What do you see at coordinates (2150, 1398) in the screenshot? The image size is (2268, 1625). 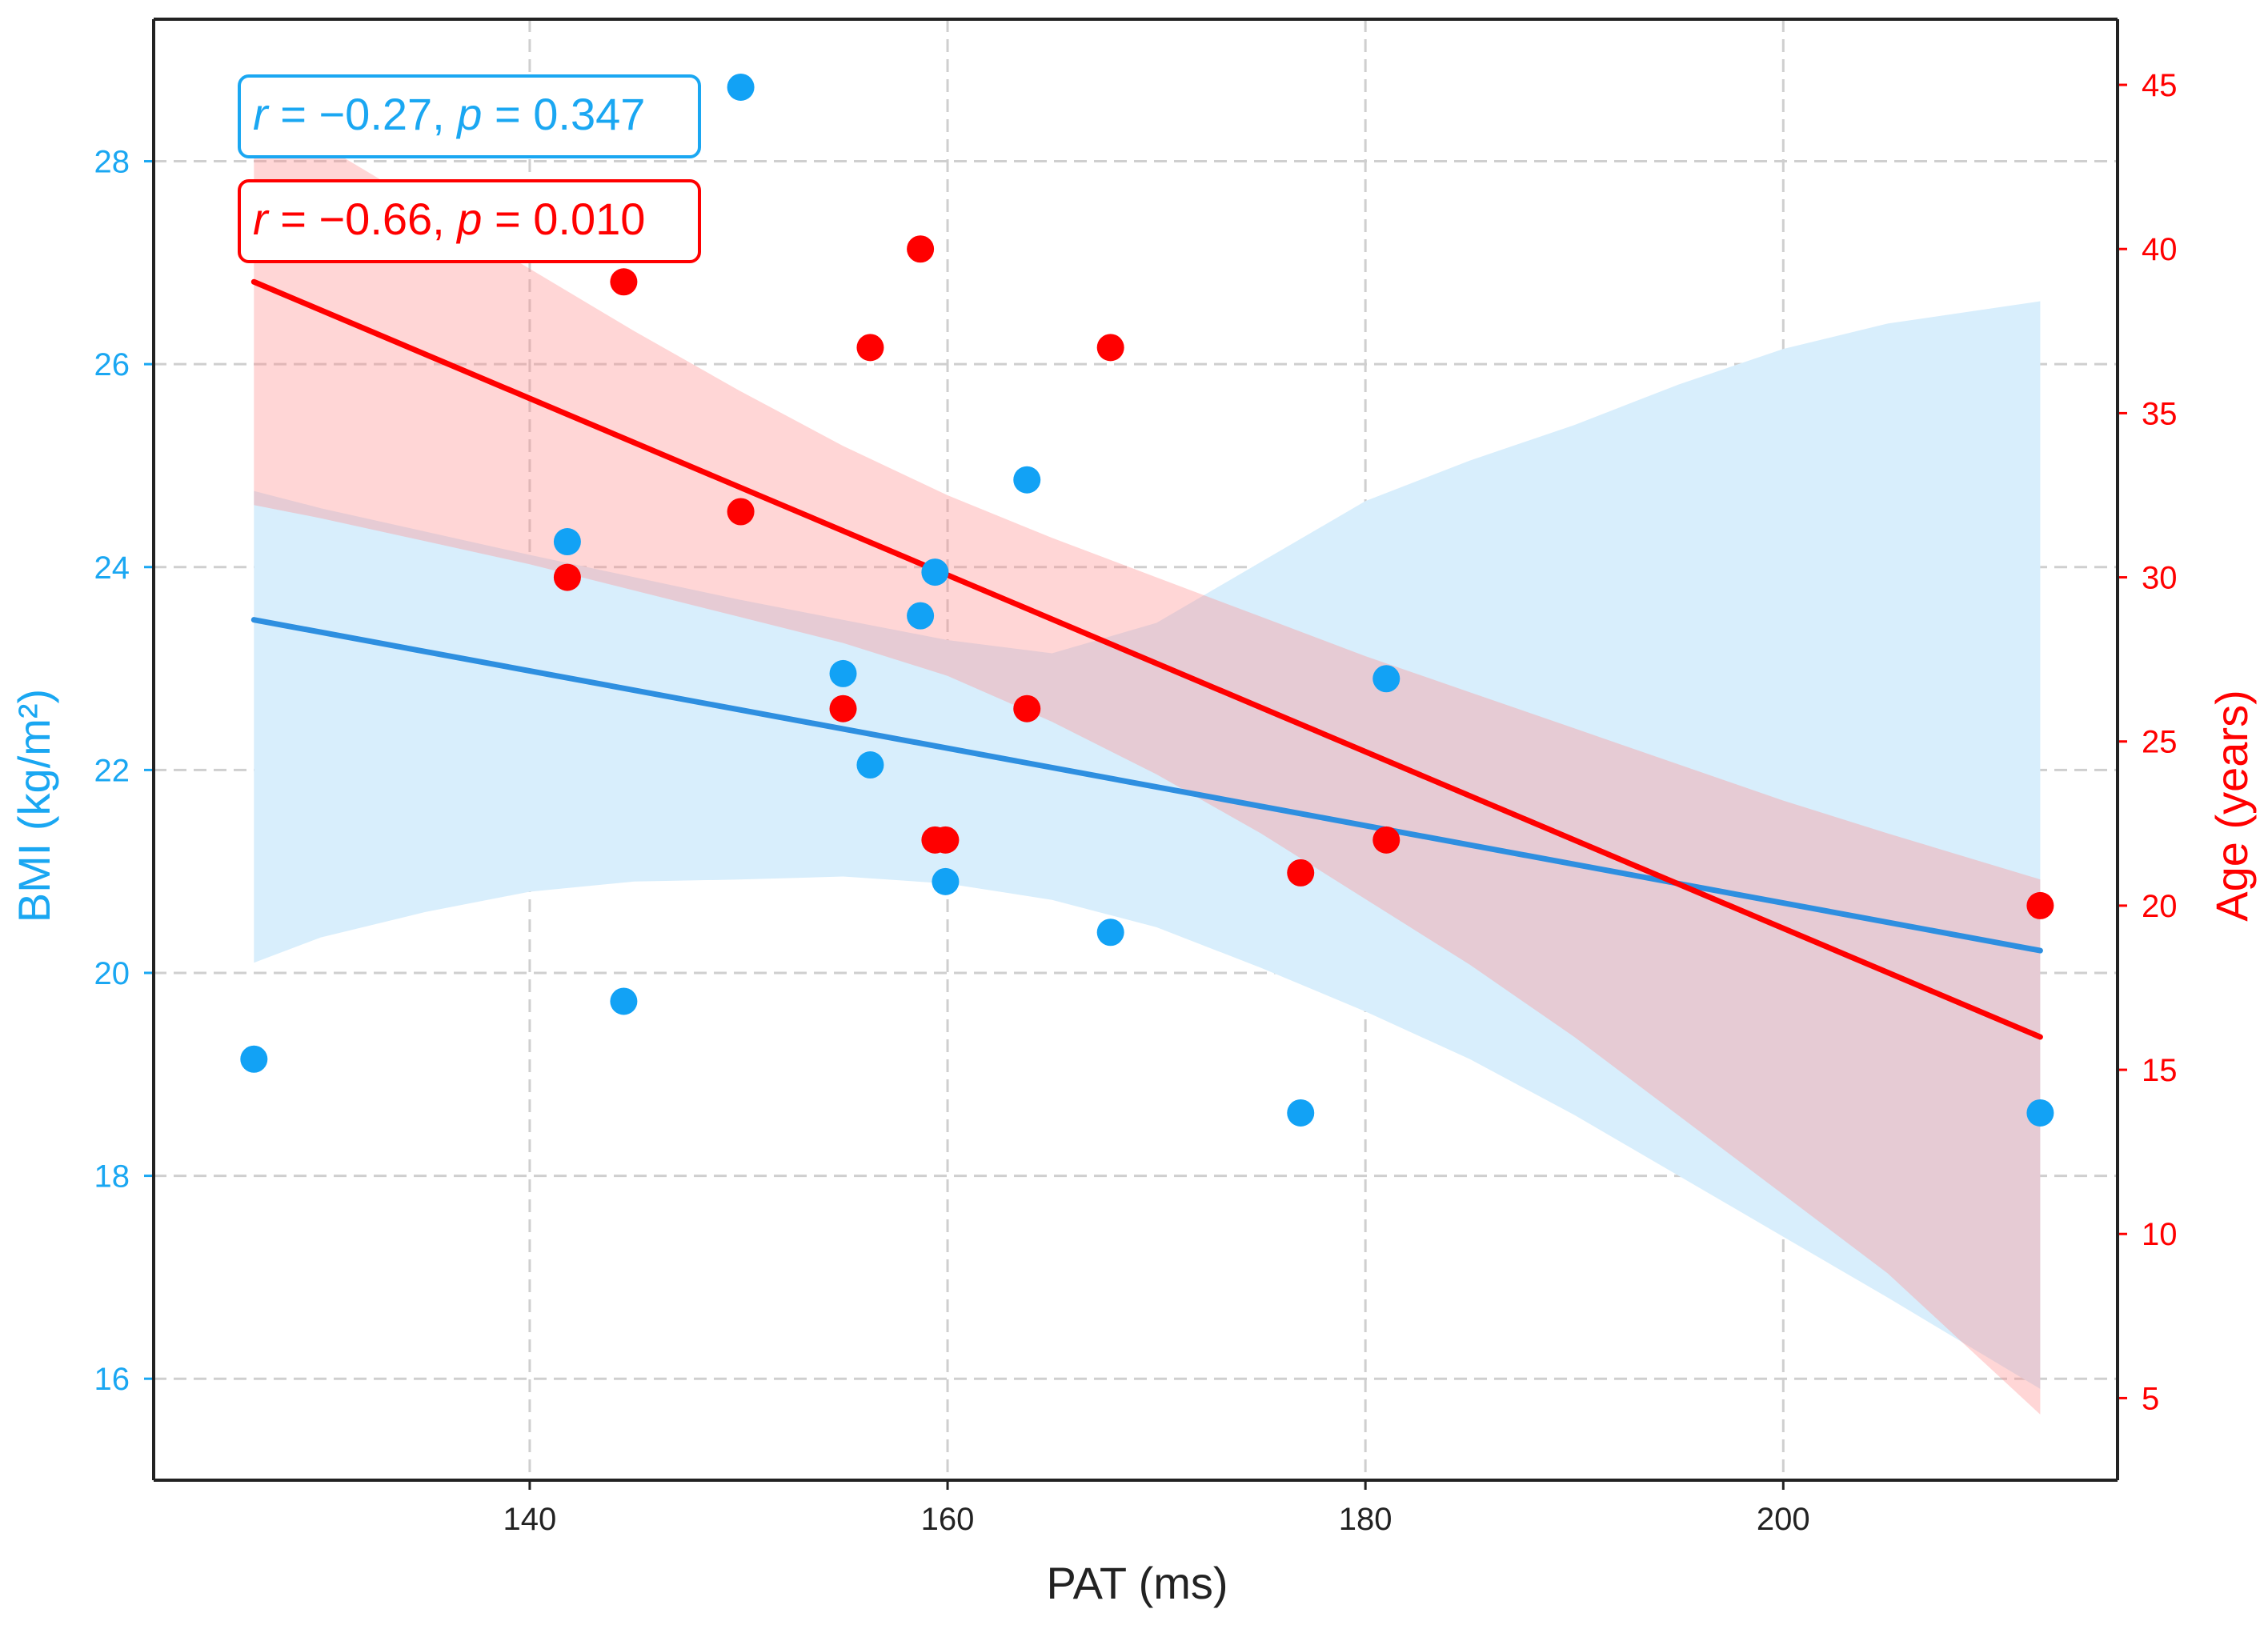 I see `y-right-tick-label: 5` at bounding box center [2150, 1398].